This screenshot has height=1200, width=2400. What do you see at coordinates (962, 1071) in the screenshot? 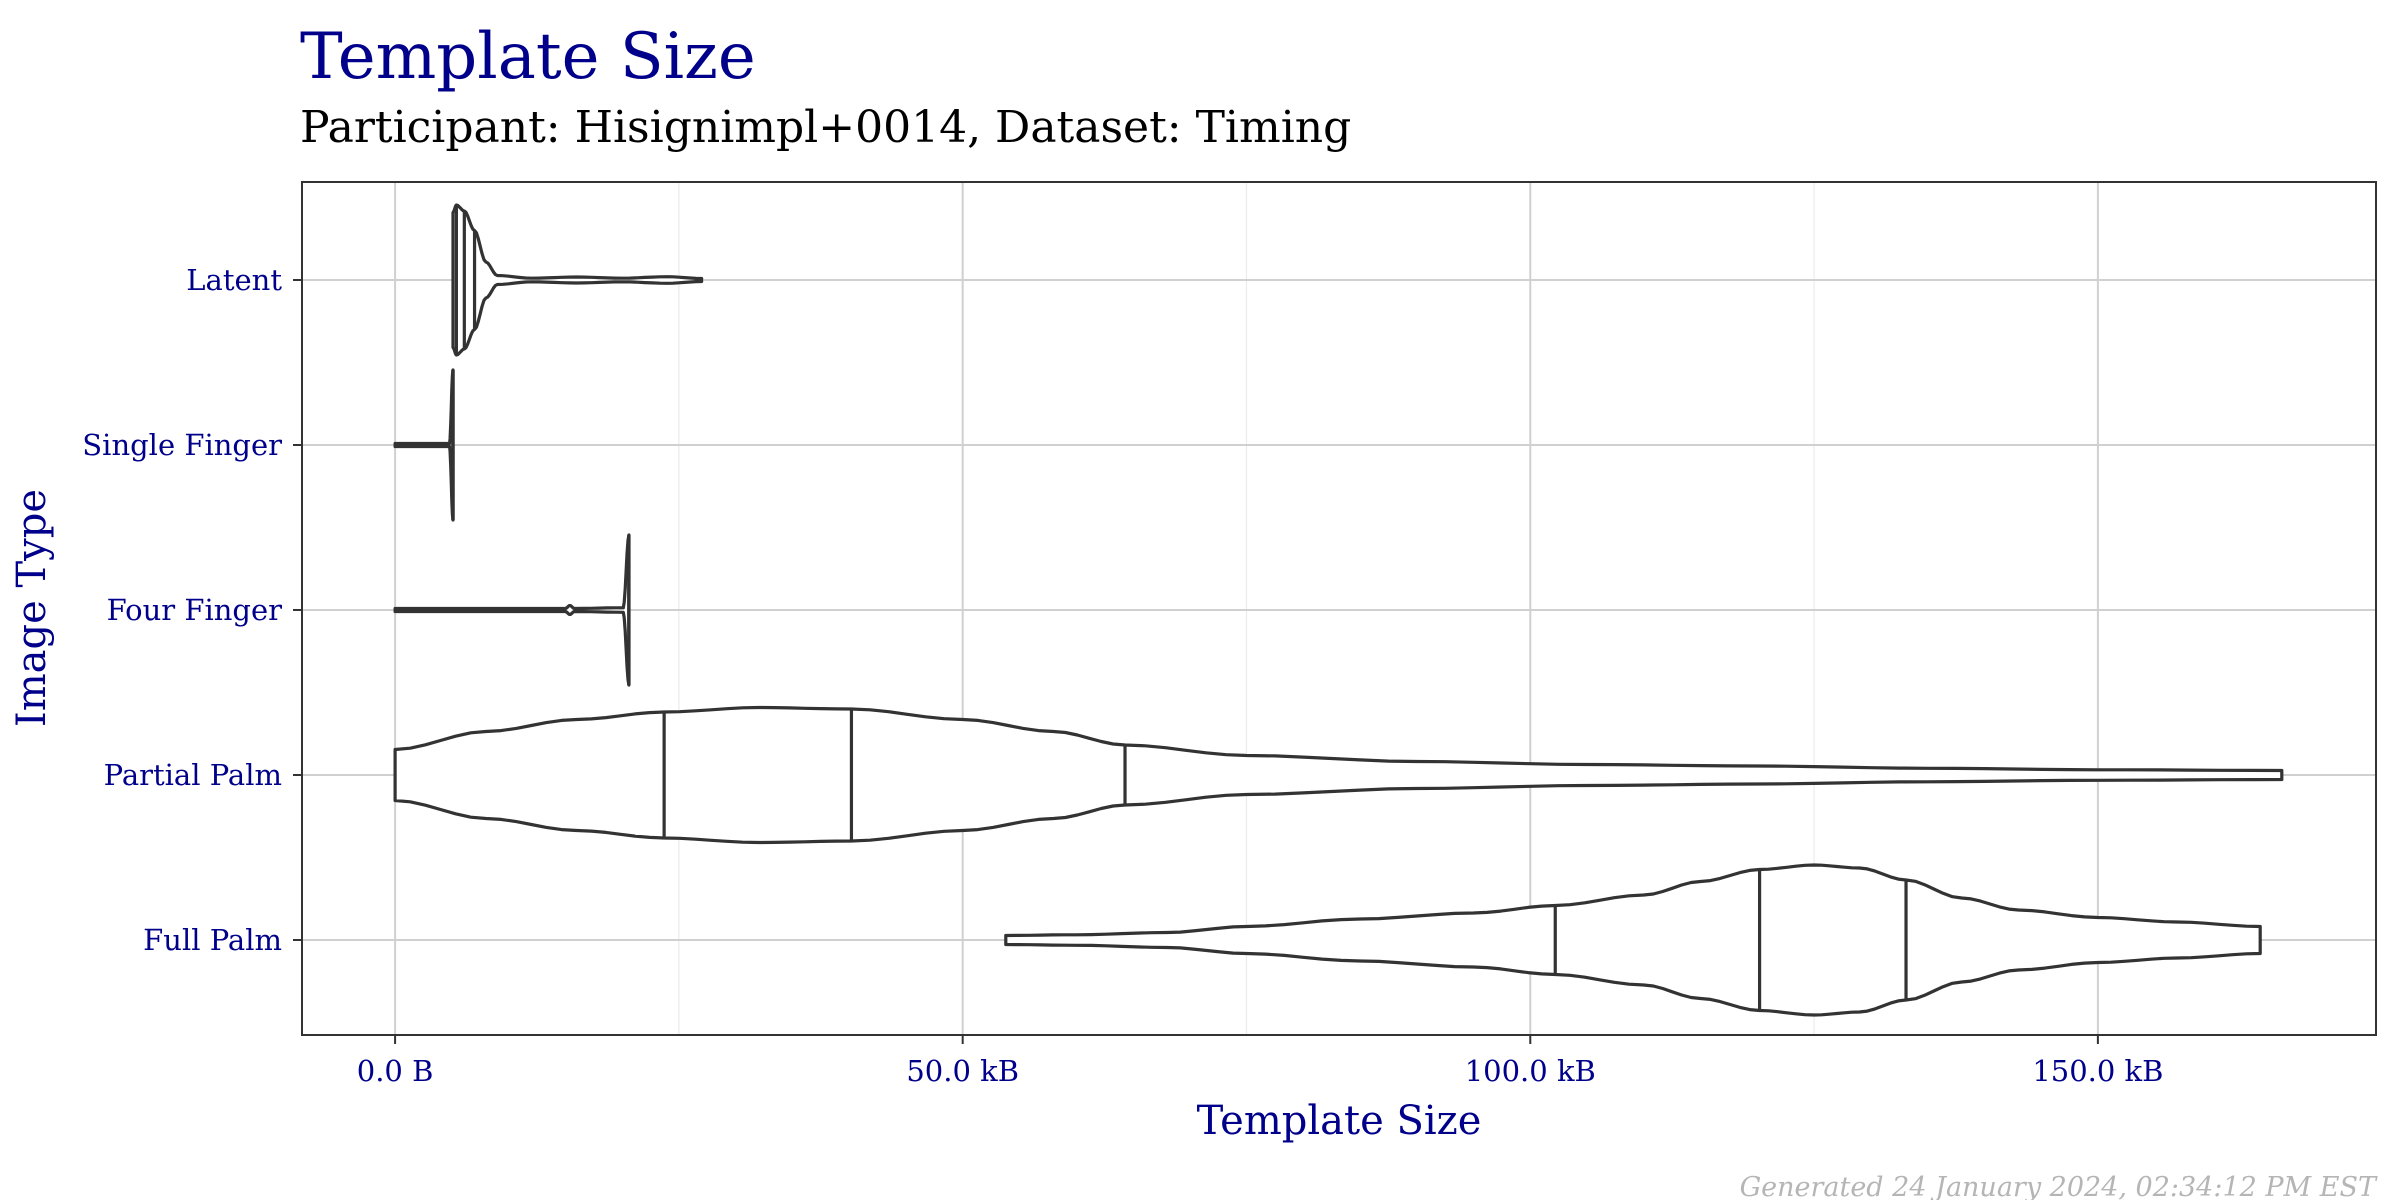
I see `x-tick-label: 50.0 kB` at bounding box center [962, 1071].